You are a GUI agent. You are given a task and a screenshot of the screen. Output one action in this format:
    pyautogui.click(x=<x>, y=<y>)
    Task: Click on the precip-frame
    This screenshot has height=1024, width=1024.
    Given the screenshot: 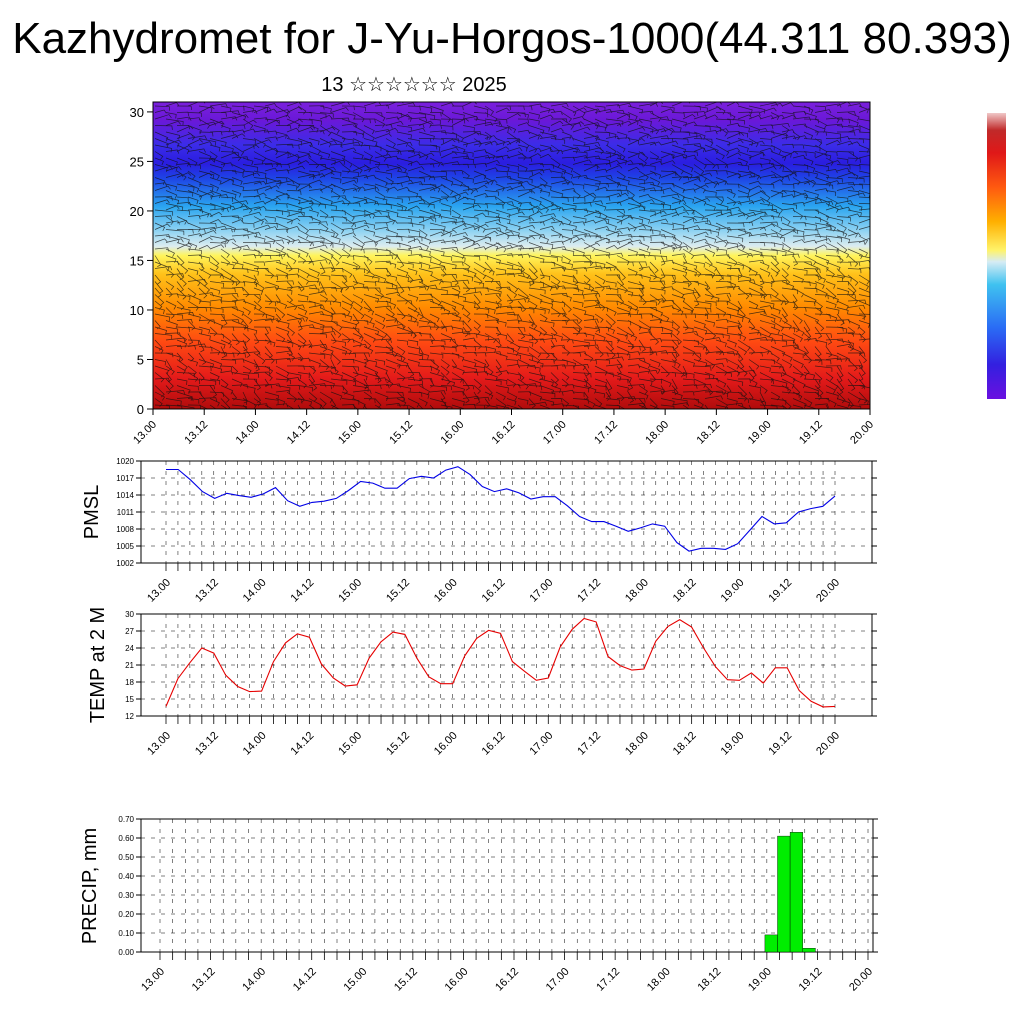 What is the action you would take?
    pyautogui.click(x=507, y=885)
    